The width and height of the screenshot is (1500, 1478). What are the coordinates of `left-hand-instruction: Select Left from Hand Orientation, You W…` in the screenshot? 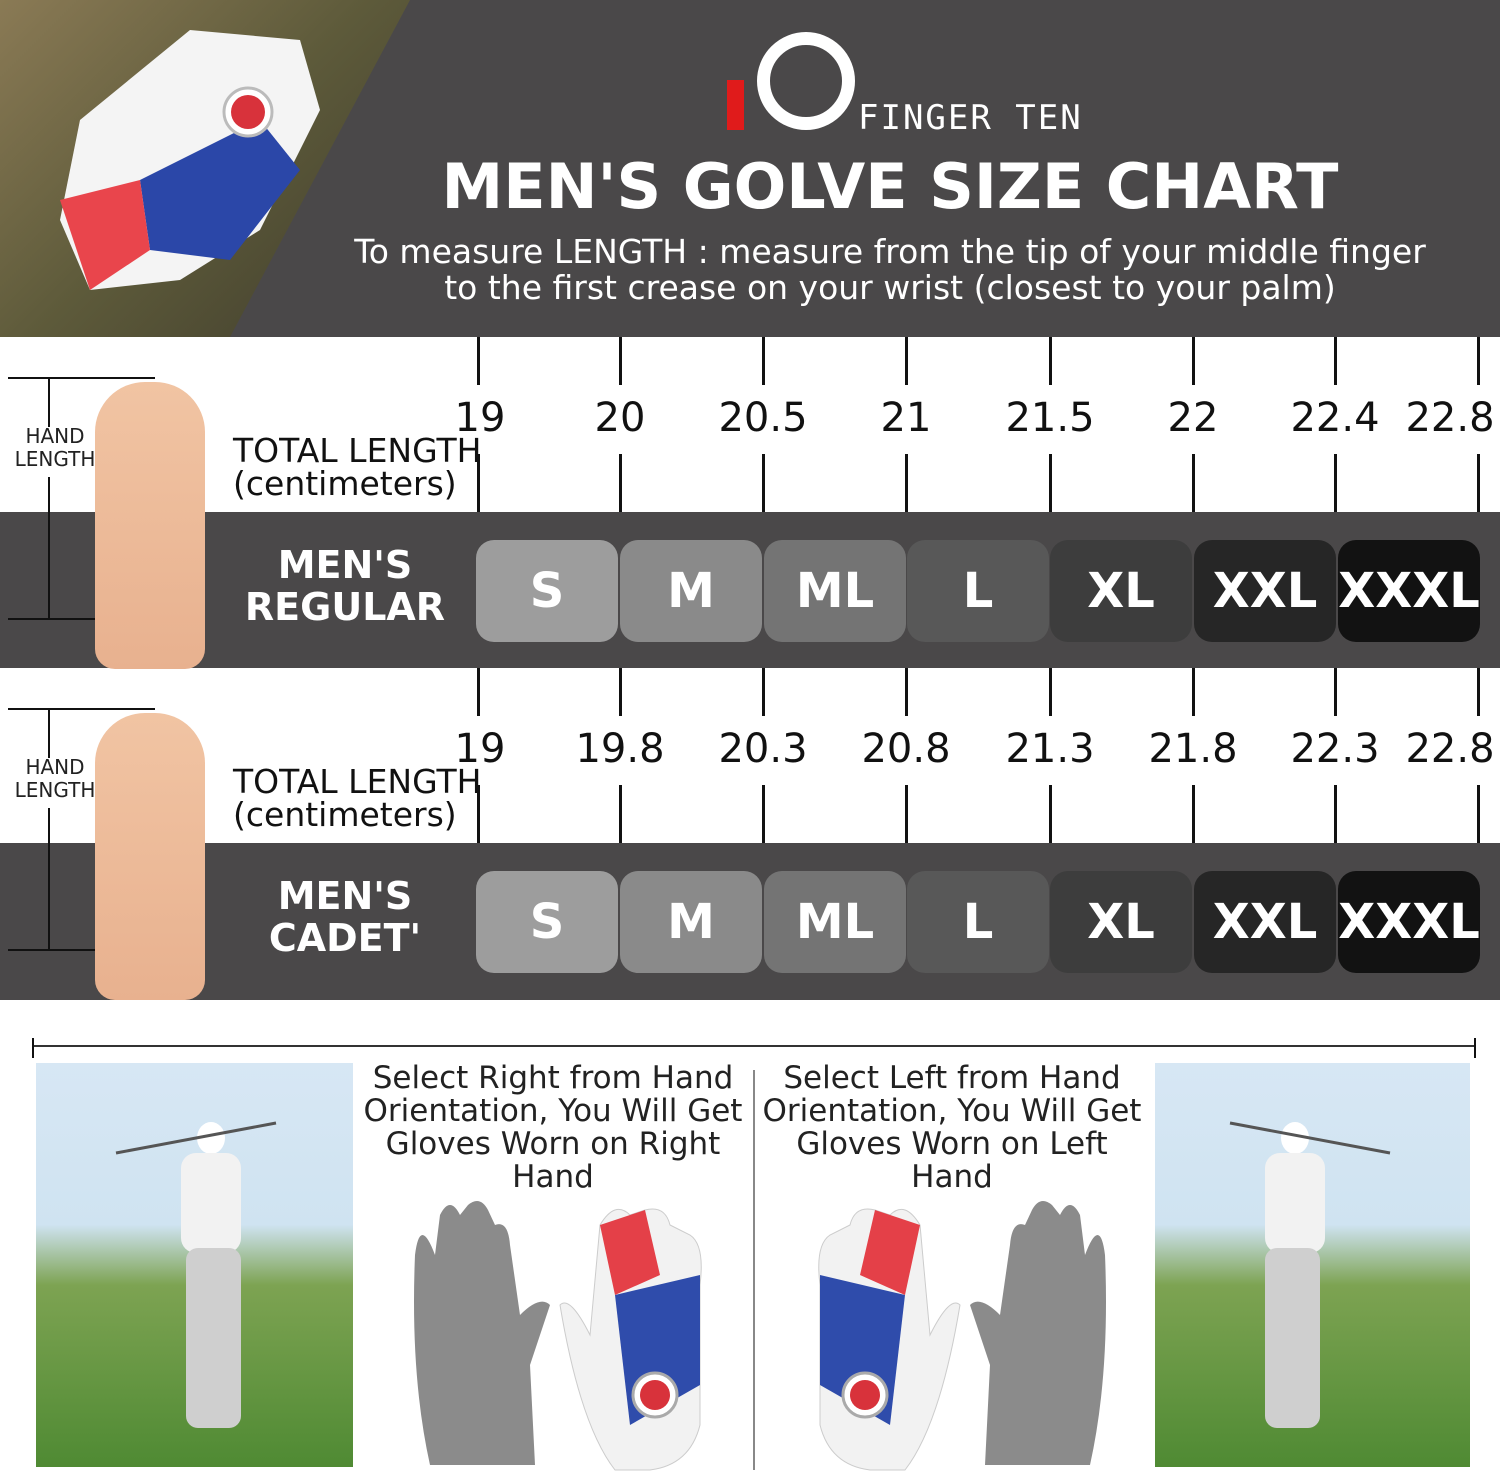 It's located at (952, 1127).